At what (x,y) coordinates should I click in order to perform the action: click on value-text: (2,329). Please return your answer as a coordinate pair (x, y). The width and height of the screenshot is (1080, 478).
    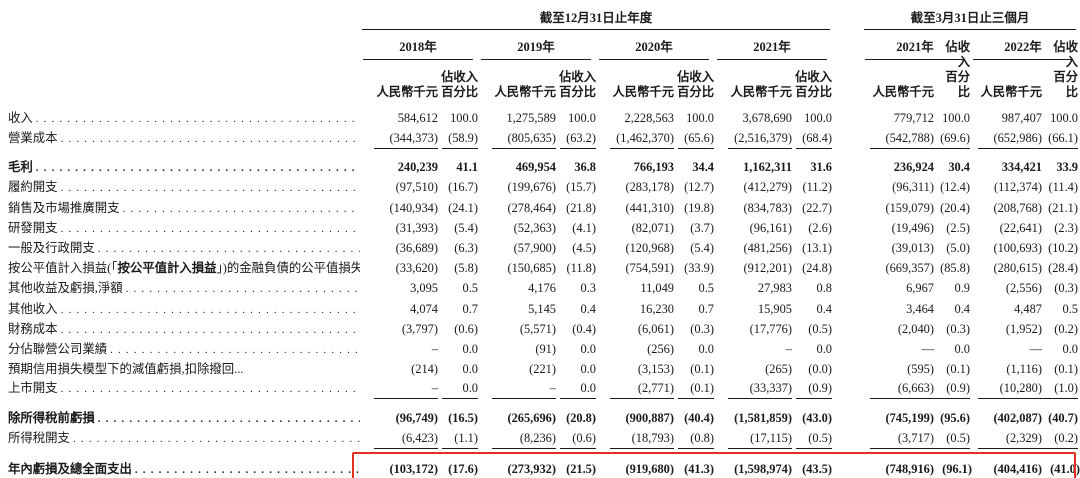
    Looking at the image, I should click on (1010, 440).